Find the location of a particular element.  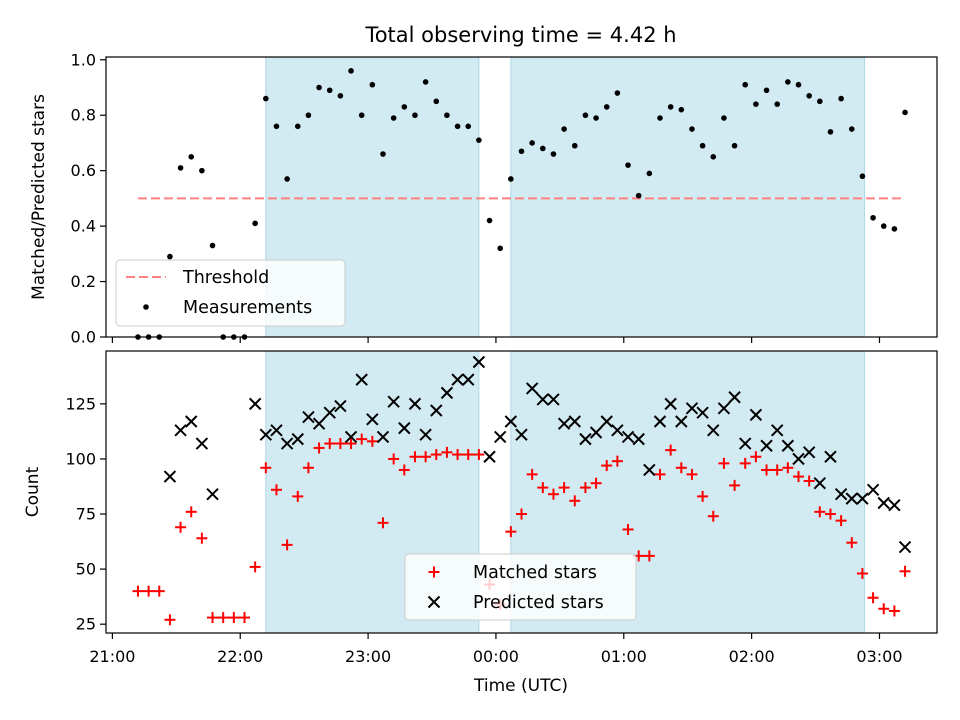

y-tick-label: 50 is located at coordinates (86, 569).